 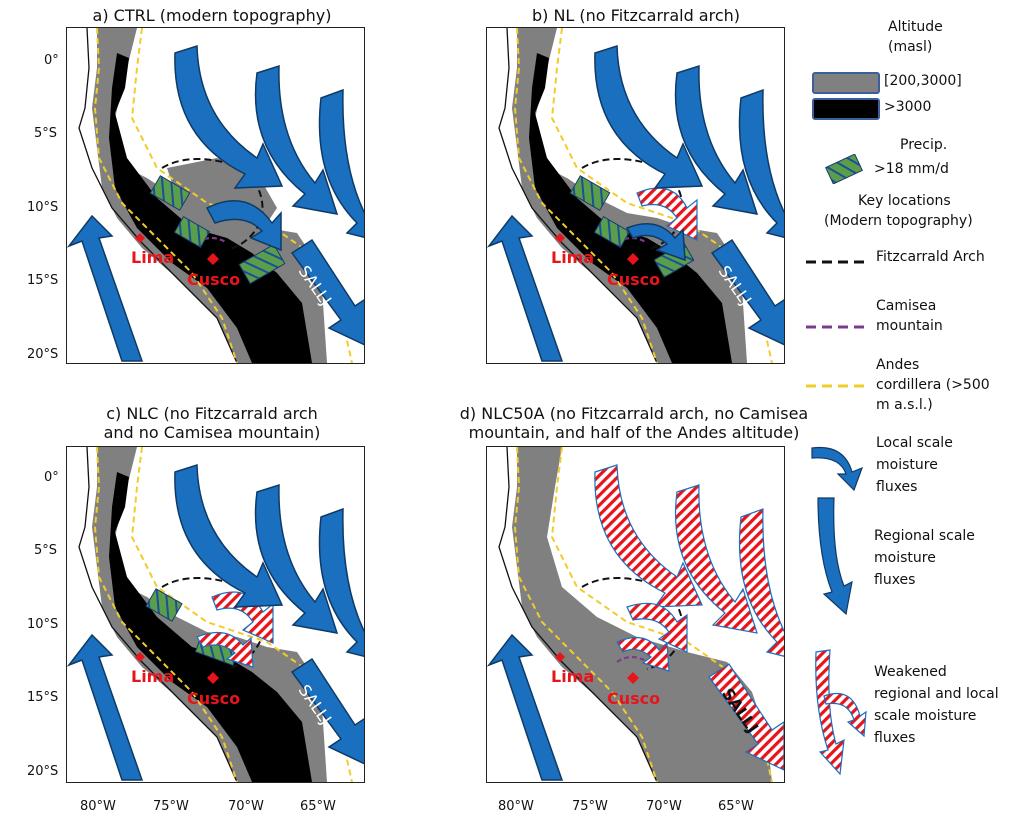 I want to click on weakened-sallj-arrow, so click(x=746, y=717).